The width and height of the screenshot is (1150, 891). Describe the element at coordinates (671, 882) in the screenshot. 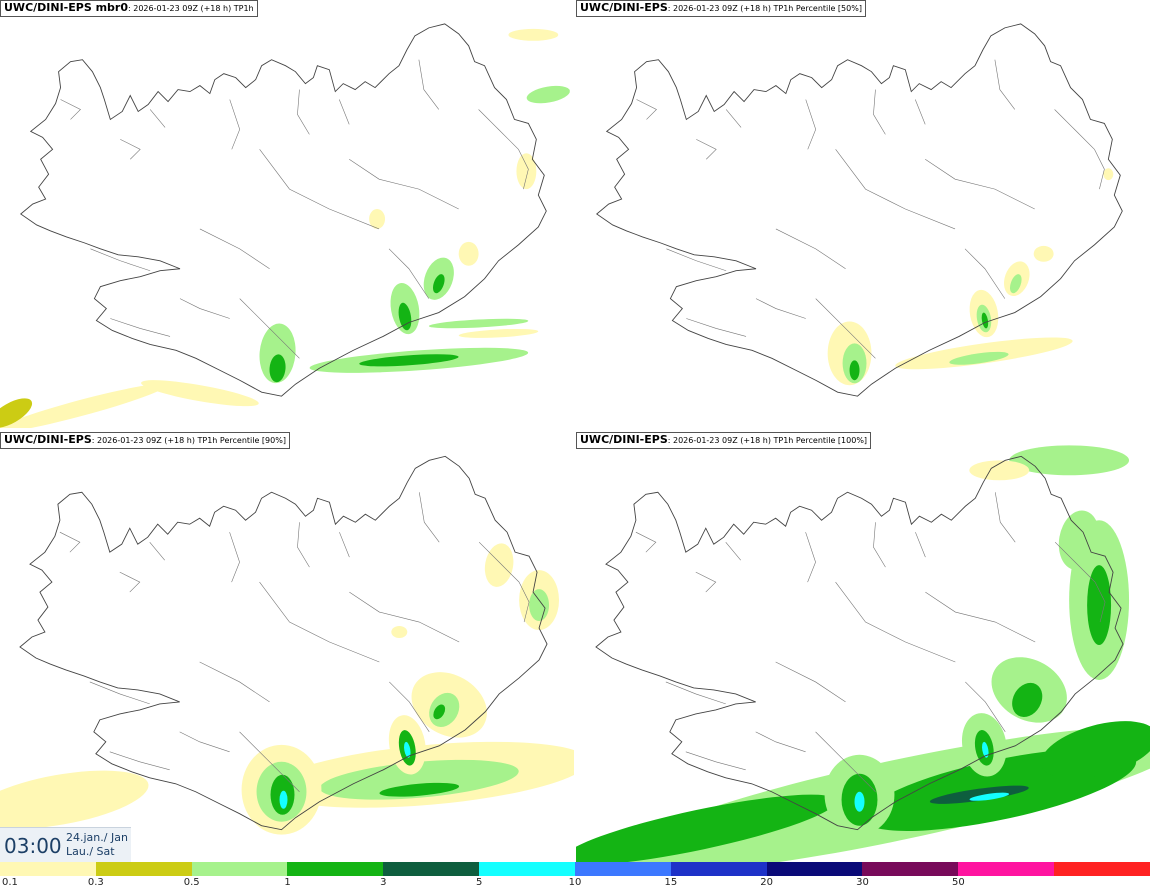

I see `colorbar-label: 15` at that location.